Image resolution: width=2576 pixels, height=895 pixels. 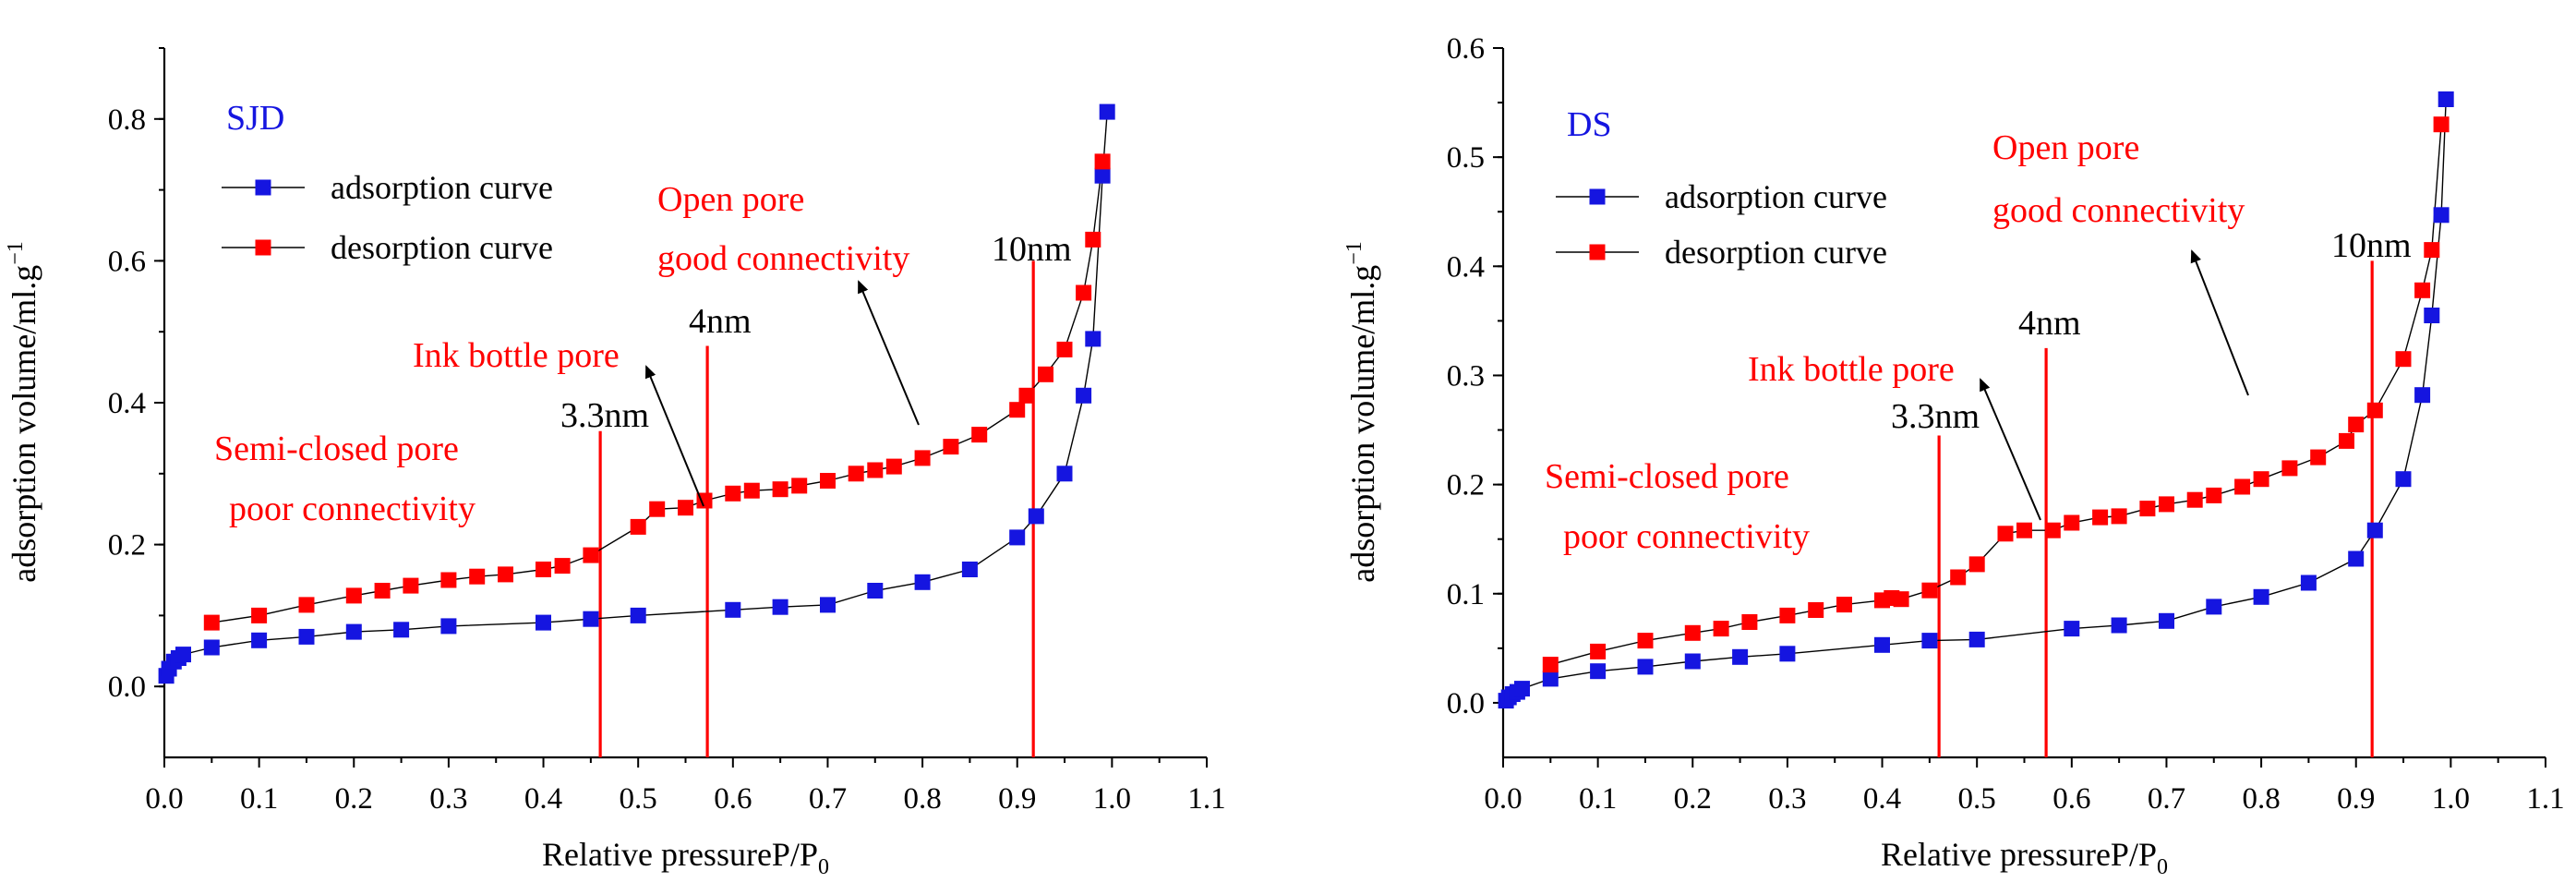 I want to click on x-tick-label: 0.7, so click(x=828, y=799).